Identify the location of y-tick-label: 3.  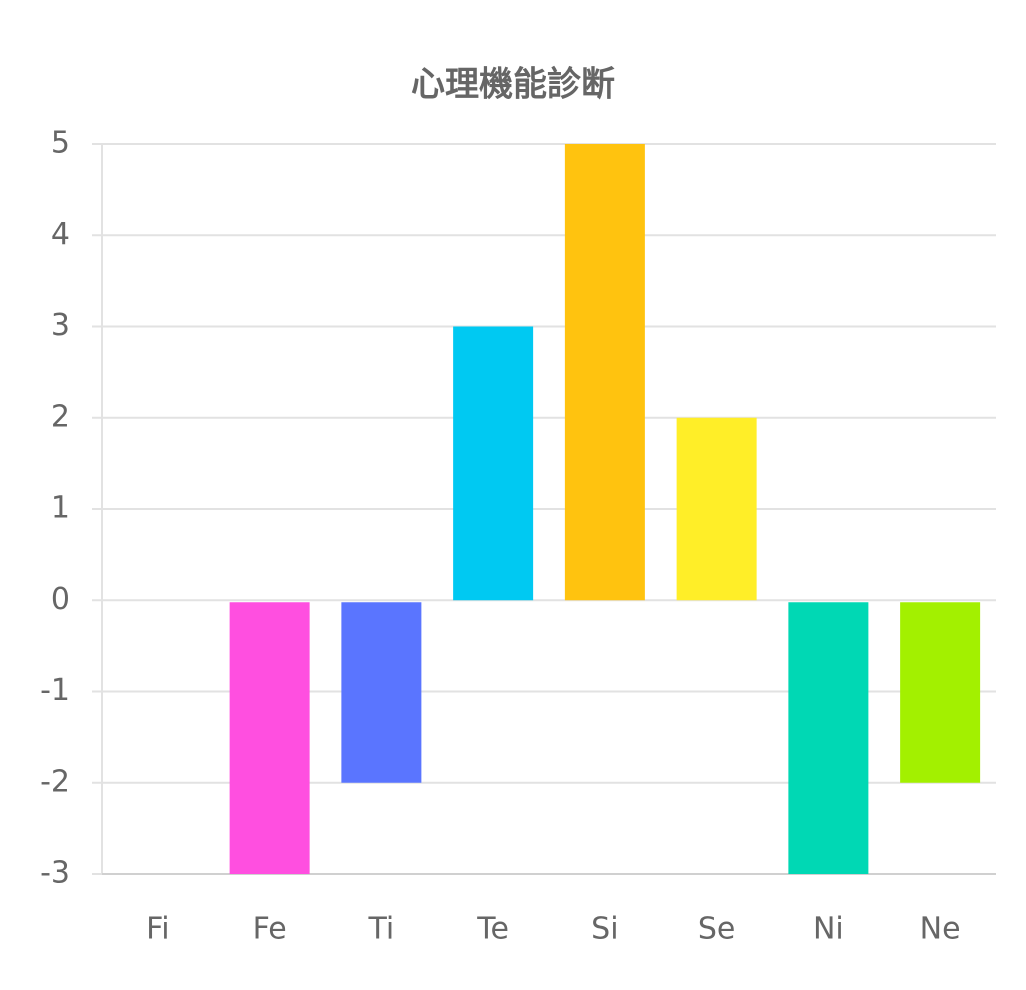
(60, 325).